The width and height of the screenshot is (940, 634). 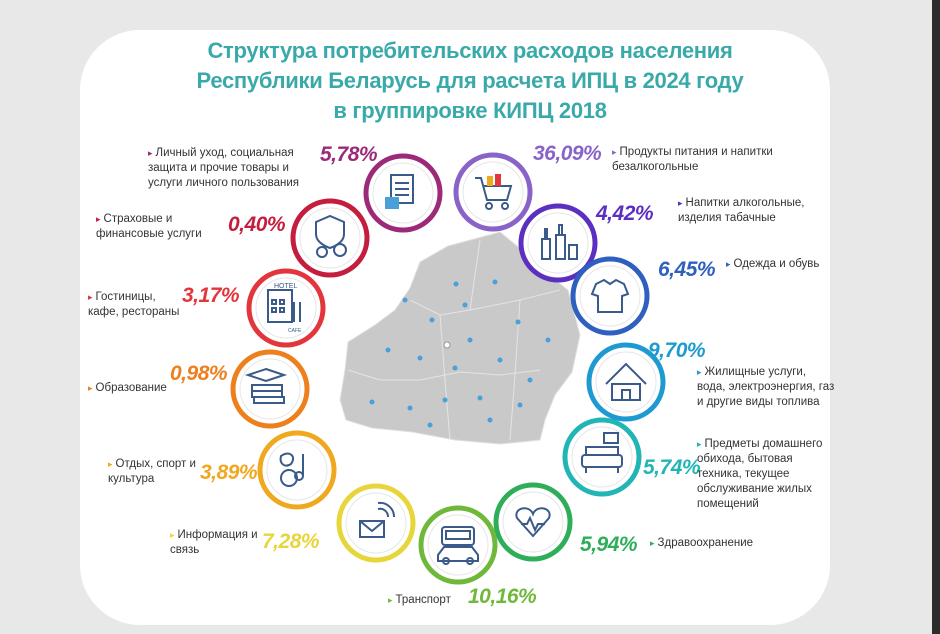 What do you see at coordinates (460, 343) in the screenshot?
I see `map-pins` at bounding box center [460, 343].